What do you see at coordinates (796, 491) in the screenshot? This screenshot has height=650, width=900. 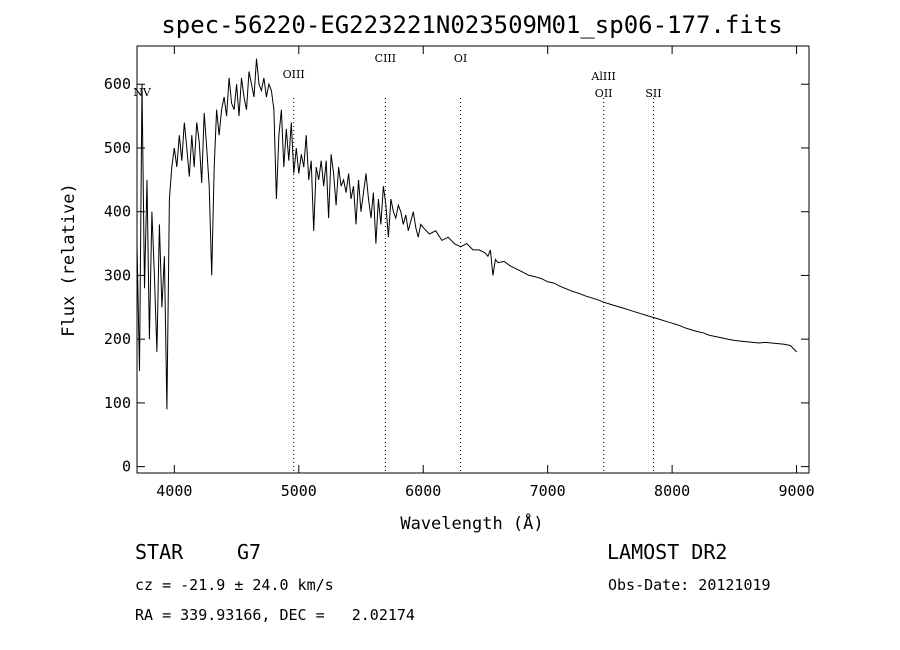 I see `x-tick-label: 9000` at bounding box center [796, 491].